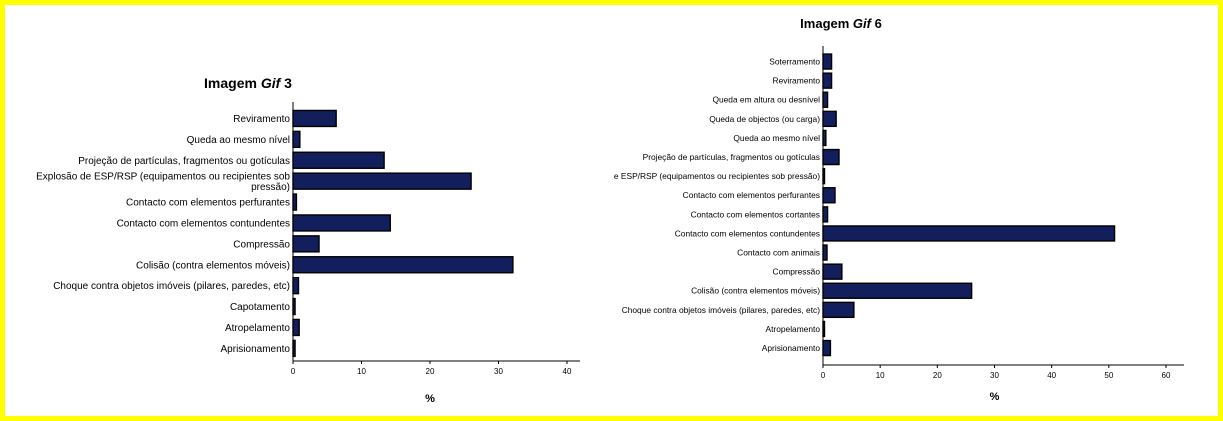 The height and width of the screenshot is (421, 1223). I want to click on x-tick-label: 60, so click(1166, 375).